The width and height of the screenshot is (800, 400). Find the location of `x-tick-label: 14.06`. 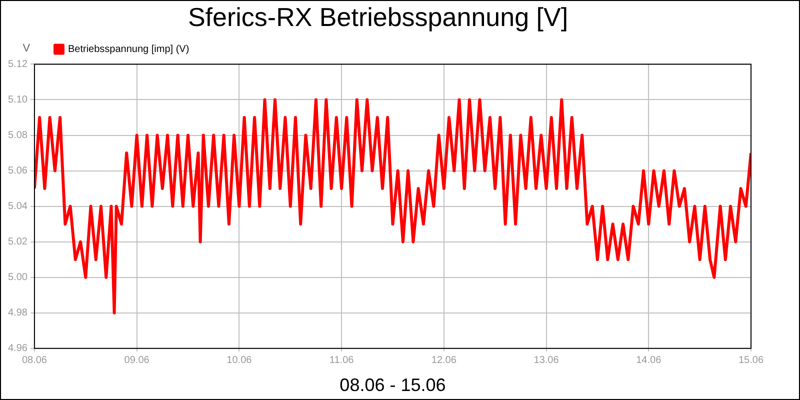

x-tick-label: 14.06 is located at coordinates (649, 360).